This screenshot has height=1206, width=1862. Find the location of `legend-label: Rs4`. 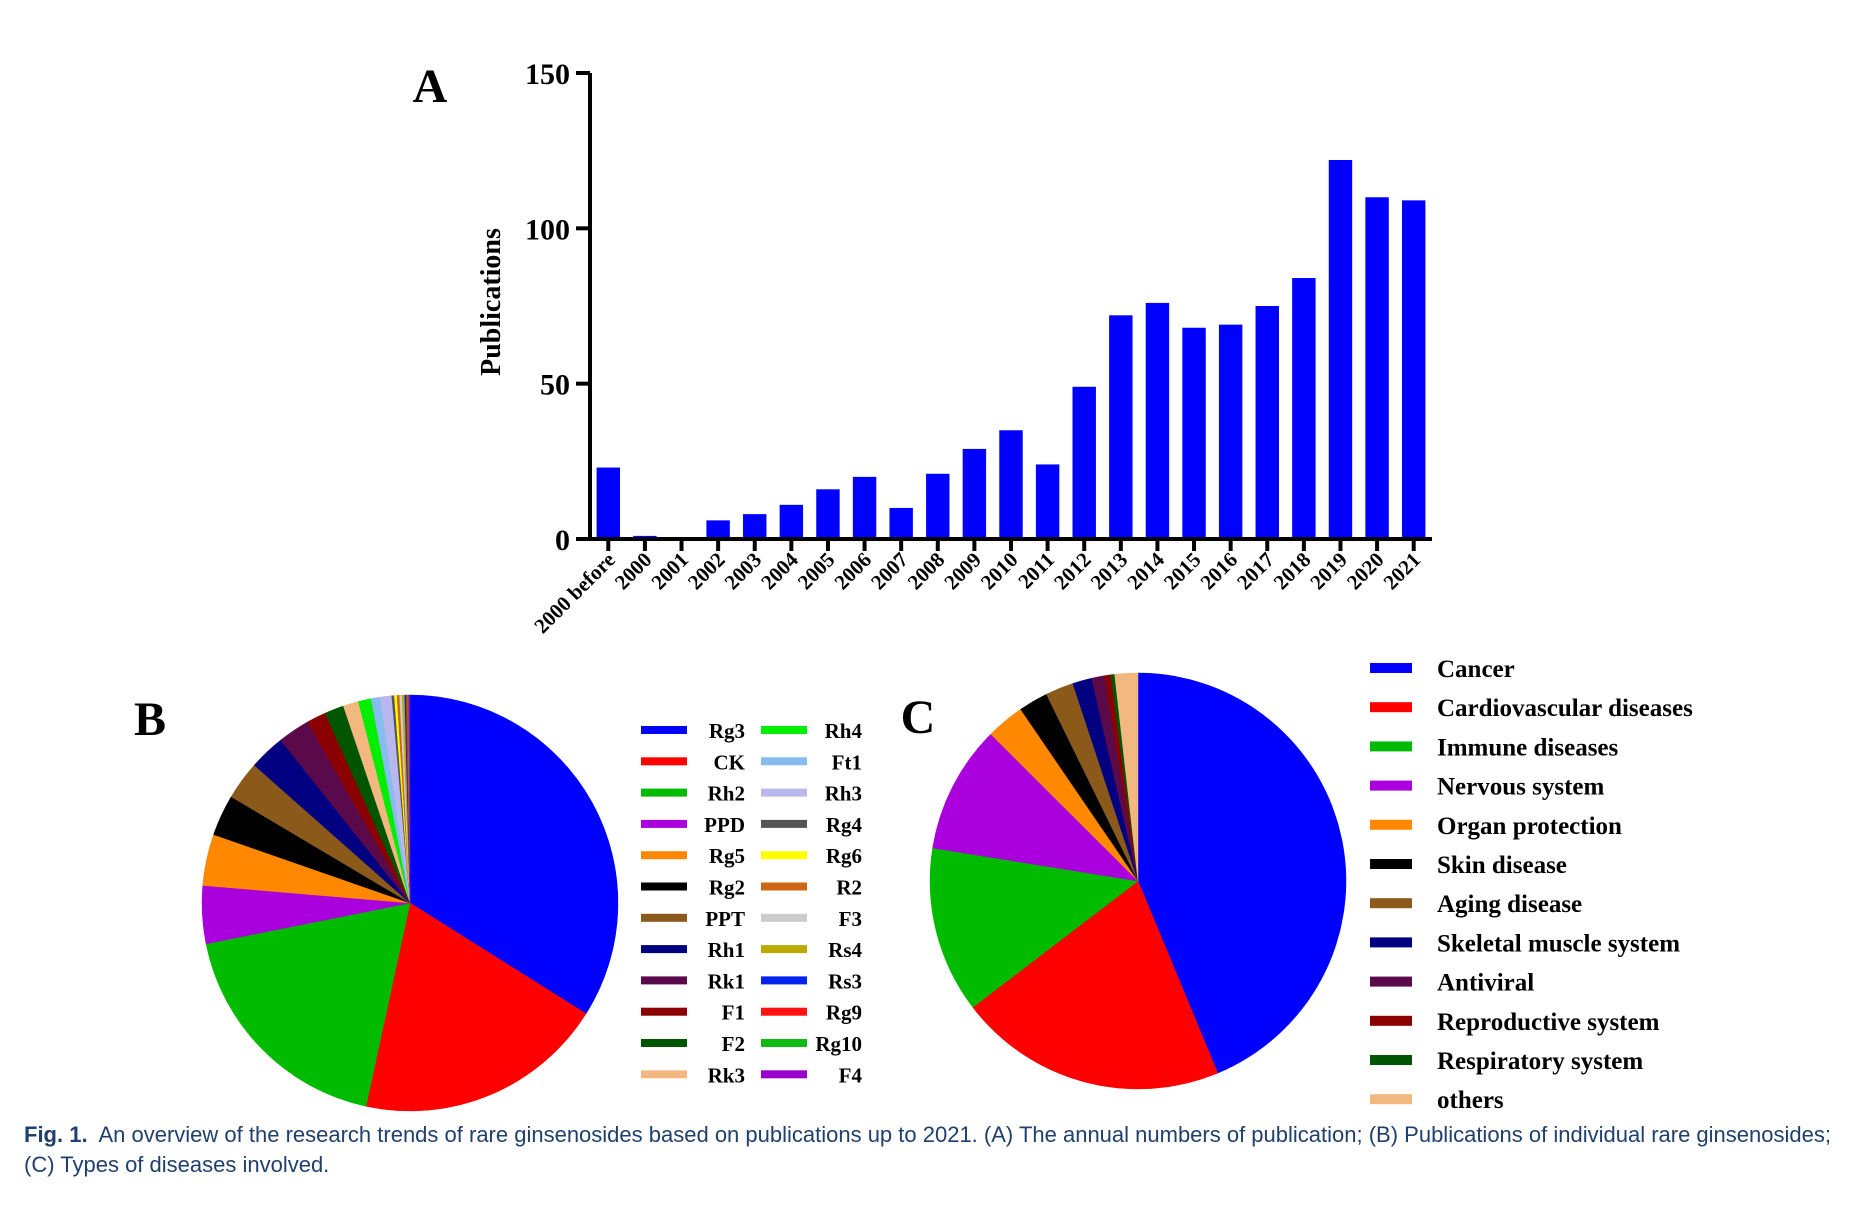

legend-label: Rs4 is located at coordinates (845, 950).